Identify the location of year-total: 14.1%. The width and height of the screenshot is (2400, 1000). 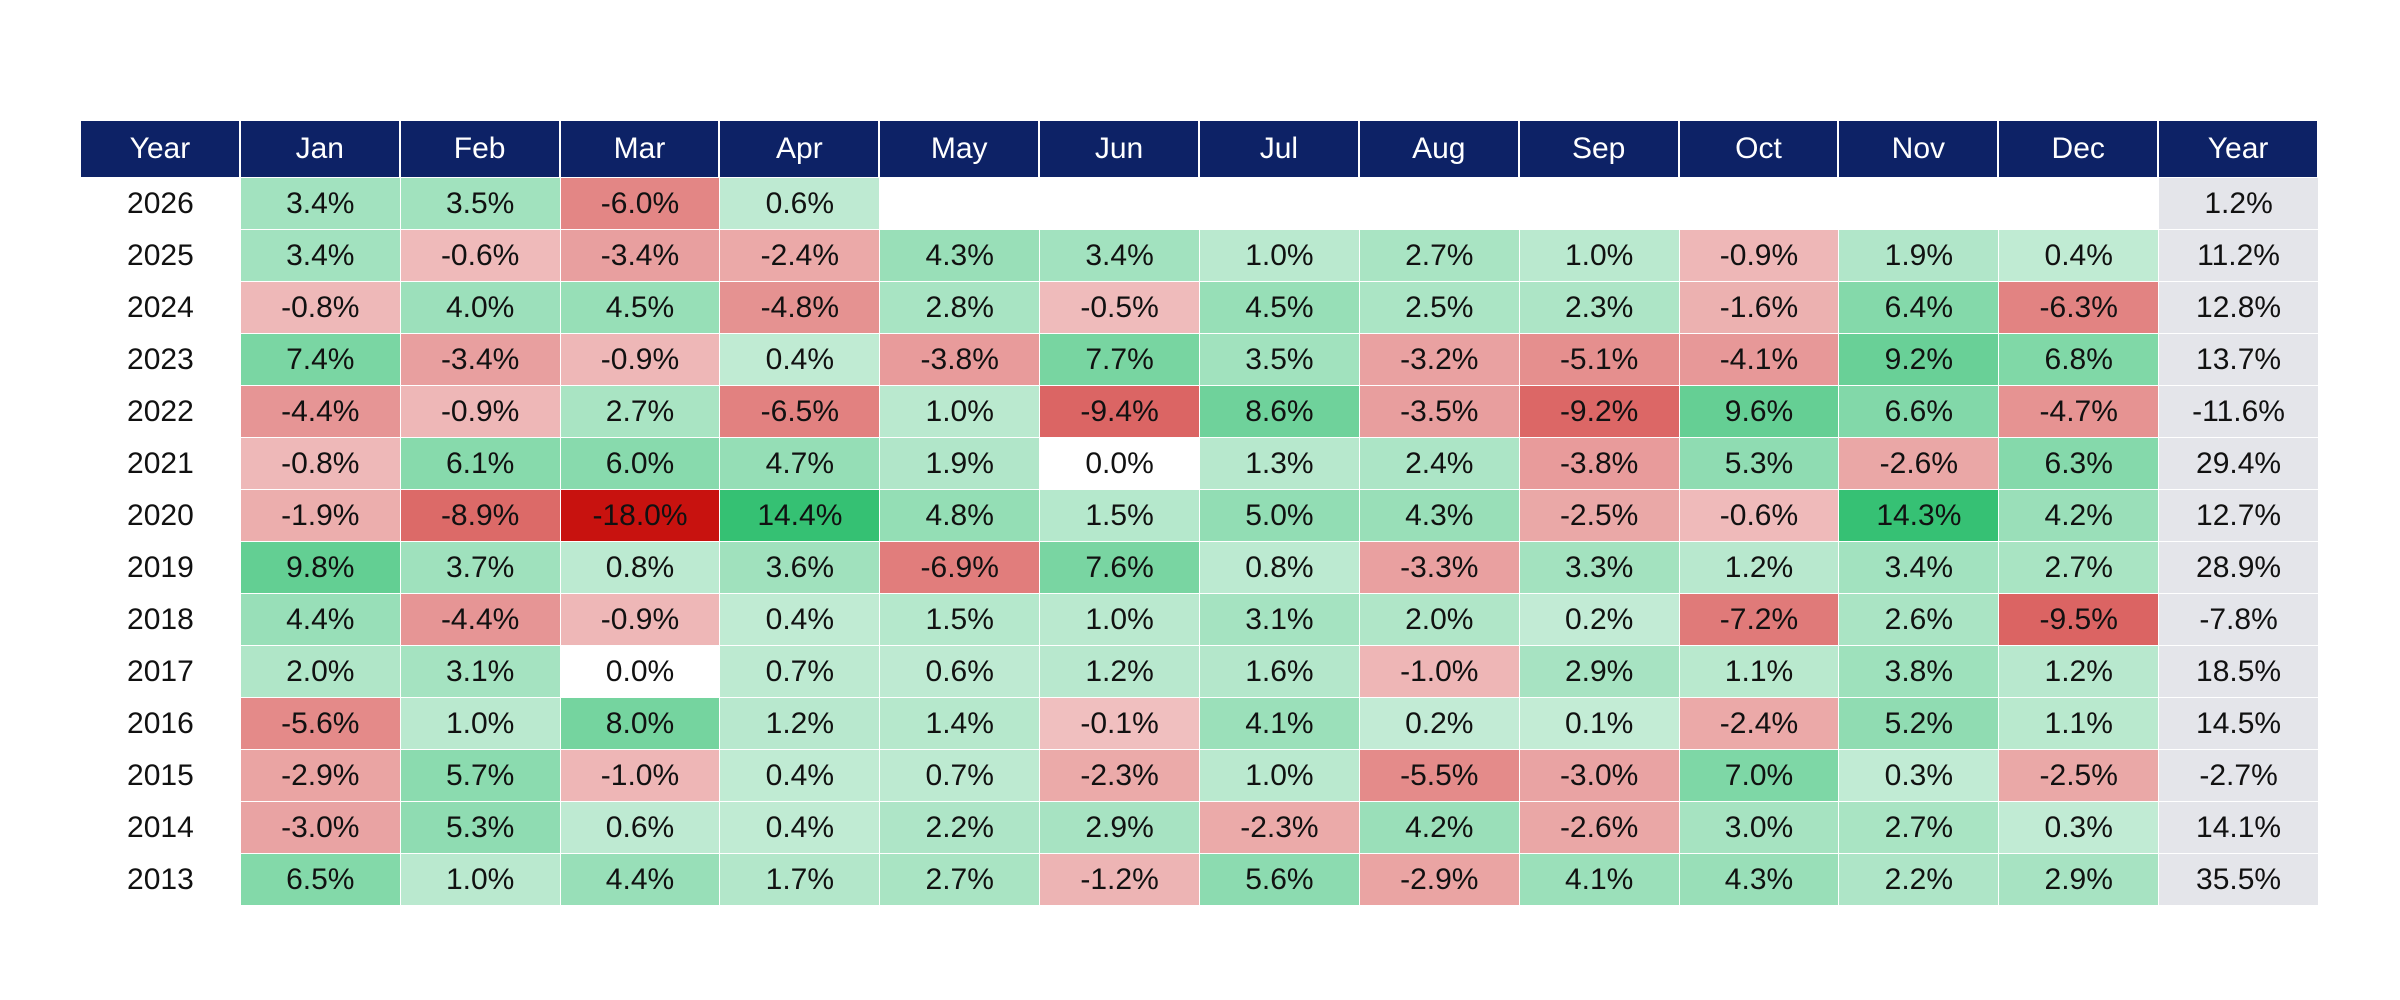
(2239, 828).